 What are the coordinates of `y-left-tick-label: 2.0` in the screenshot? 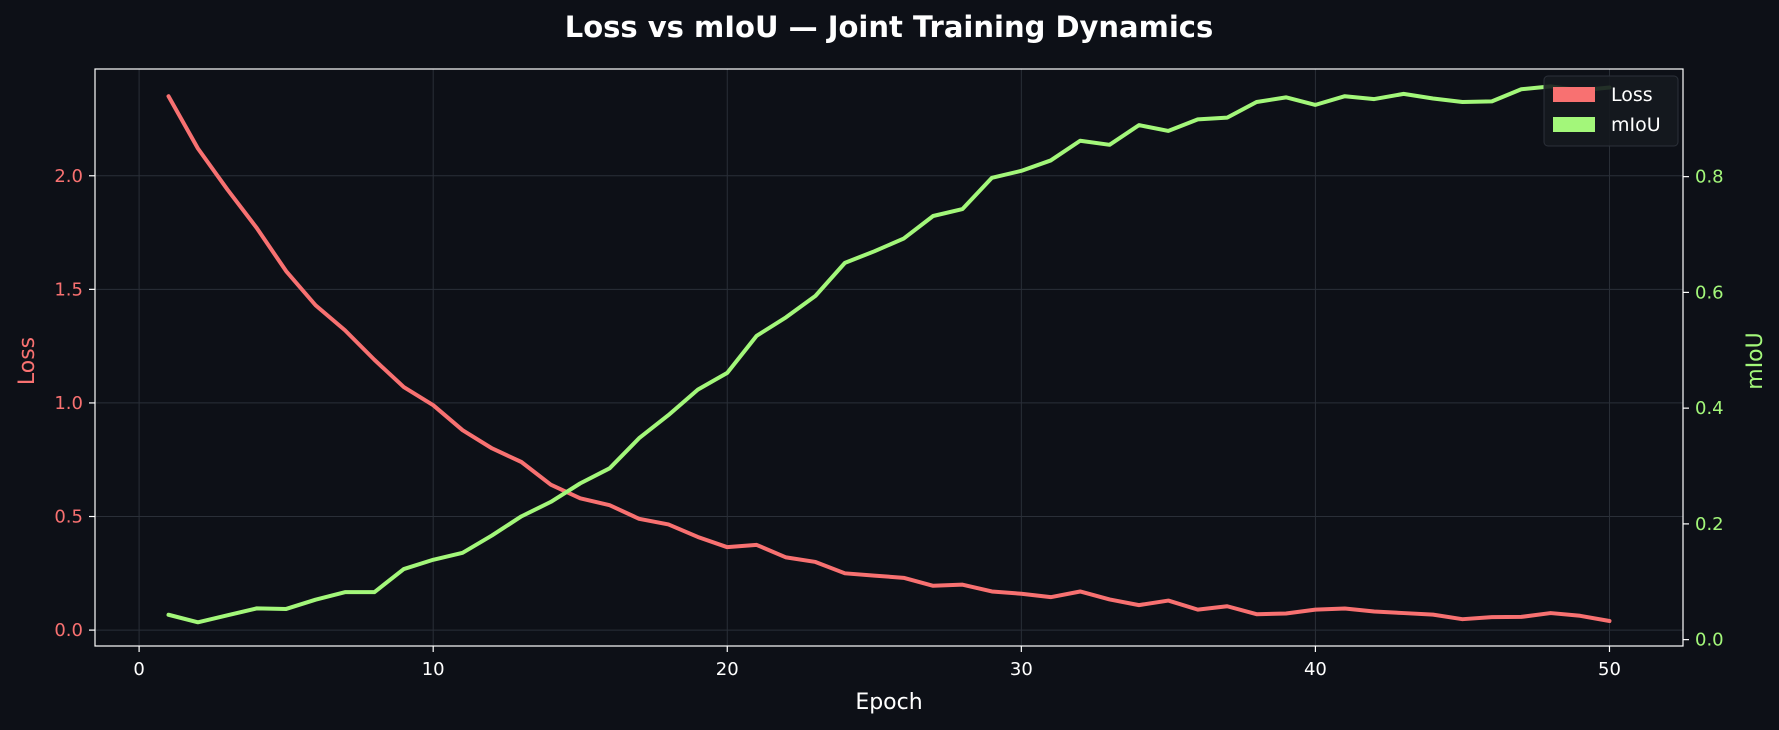 It's located at (68, 176).